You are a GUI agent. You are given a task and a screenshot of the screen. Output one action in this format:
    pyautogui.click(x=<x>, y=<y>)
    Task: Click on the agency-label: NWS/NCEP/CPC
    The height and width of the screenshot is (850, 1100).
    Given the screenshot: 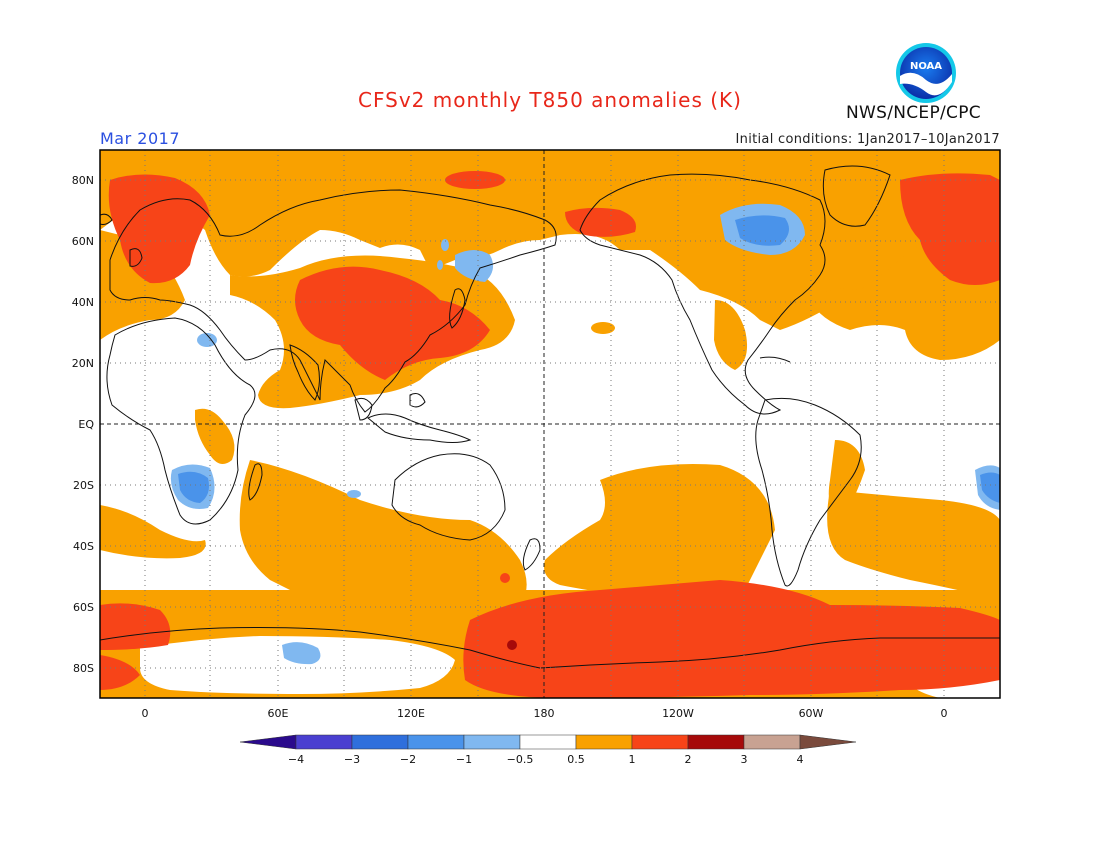 What is the action you would take?
    pyautogui.click(x=913, y=113)
    